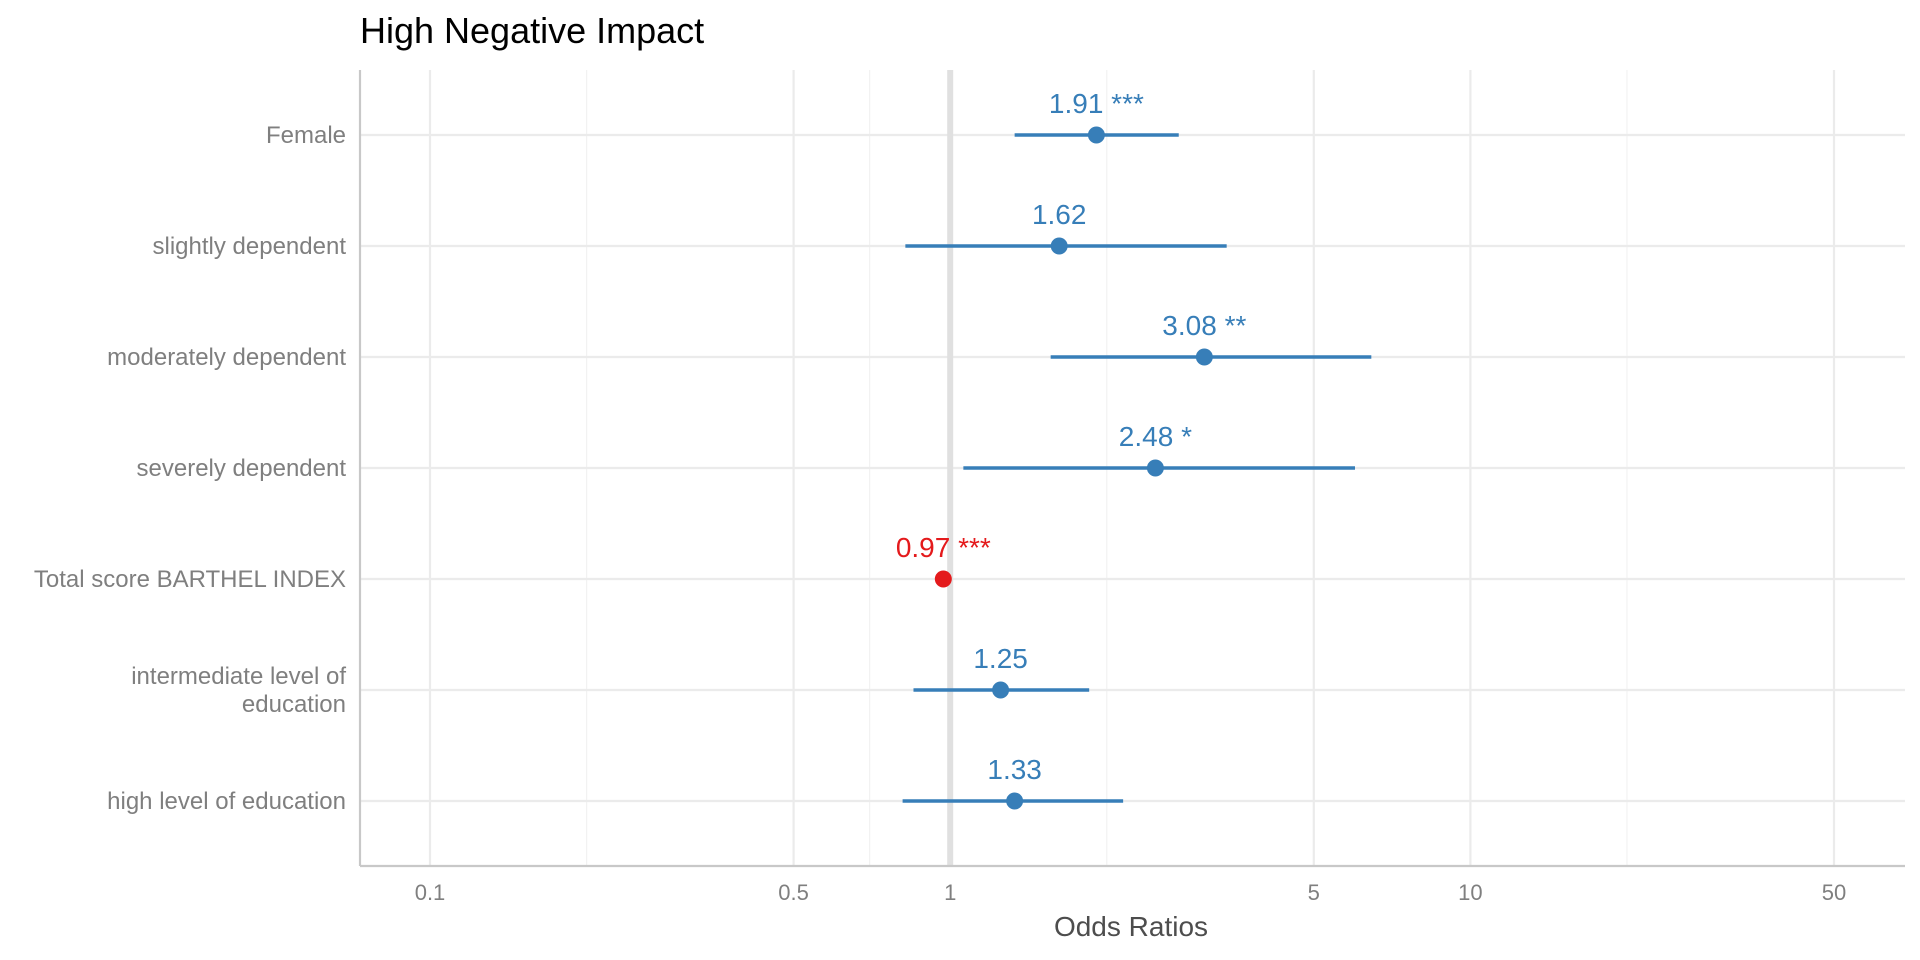  What do you see at coordinates (1204, 325) in the screenshot?
I see `estimate-label: 3.08 **` at bounding box center [1204, 325].